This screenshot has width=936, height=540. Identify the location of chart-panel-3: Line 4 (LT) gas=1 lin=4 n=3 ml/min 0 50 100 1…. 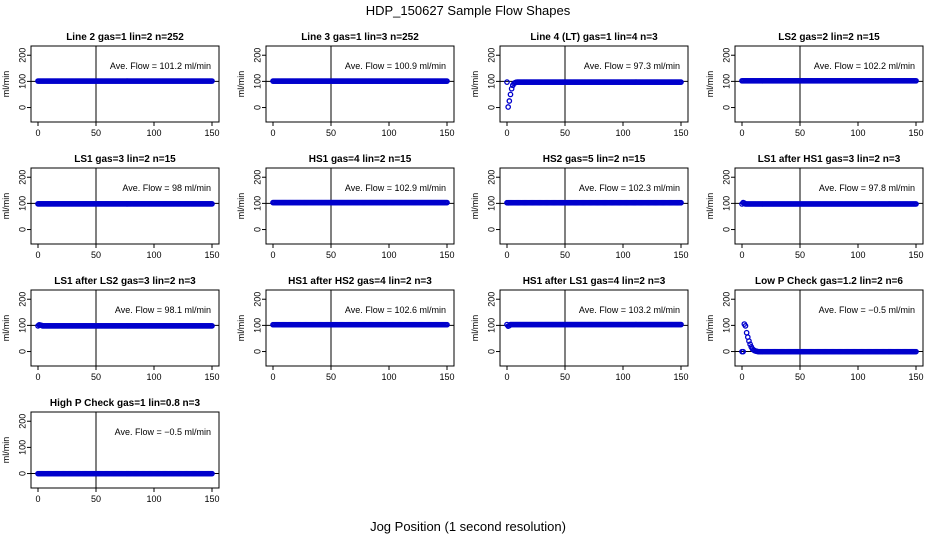
(579, 85).